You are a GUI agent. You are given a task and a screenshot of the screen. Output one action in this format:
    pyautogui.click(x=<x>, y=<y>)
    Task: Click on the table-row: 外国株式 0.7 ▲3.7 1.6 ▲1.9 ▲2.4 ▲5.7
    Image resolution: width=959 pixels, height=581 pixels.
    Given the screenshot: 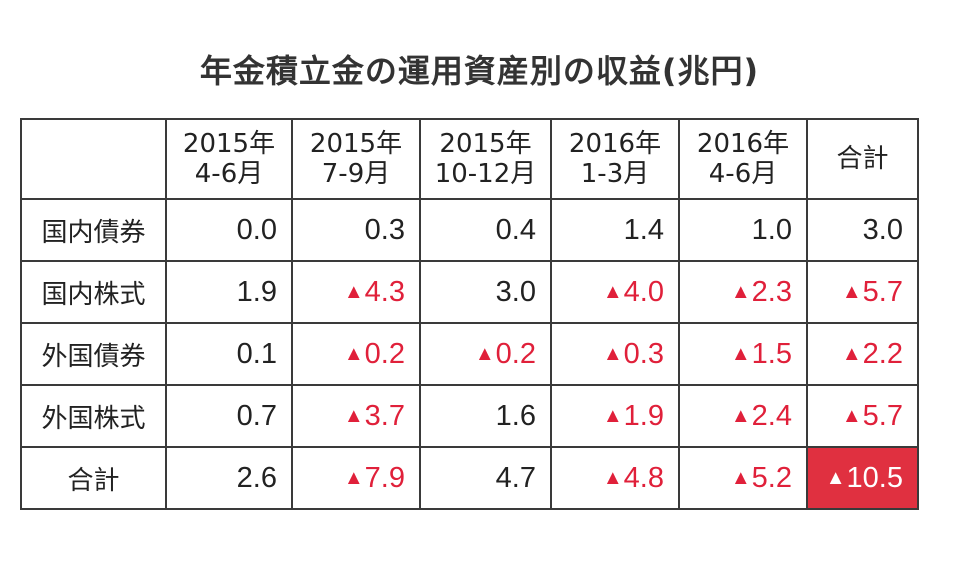 What is the action you would take?
    pyautogui.click(x=469, y=416)
    